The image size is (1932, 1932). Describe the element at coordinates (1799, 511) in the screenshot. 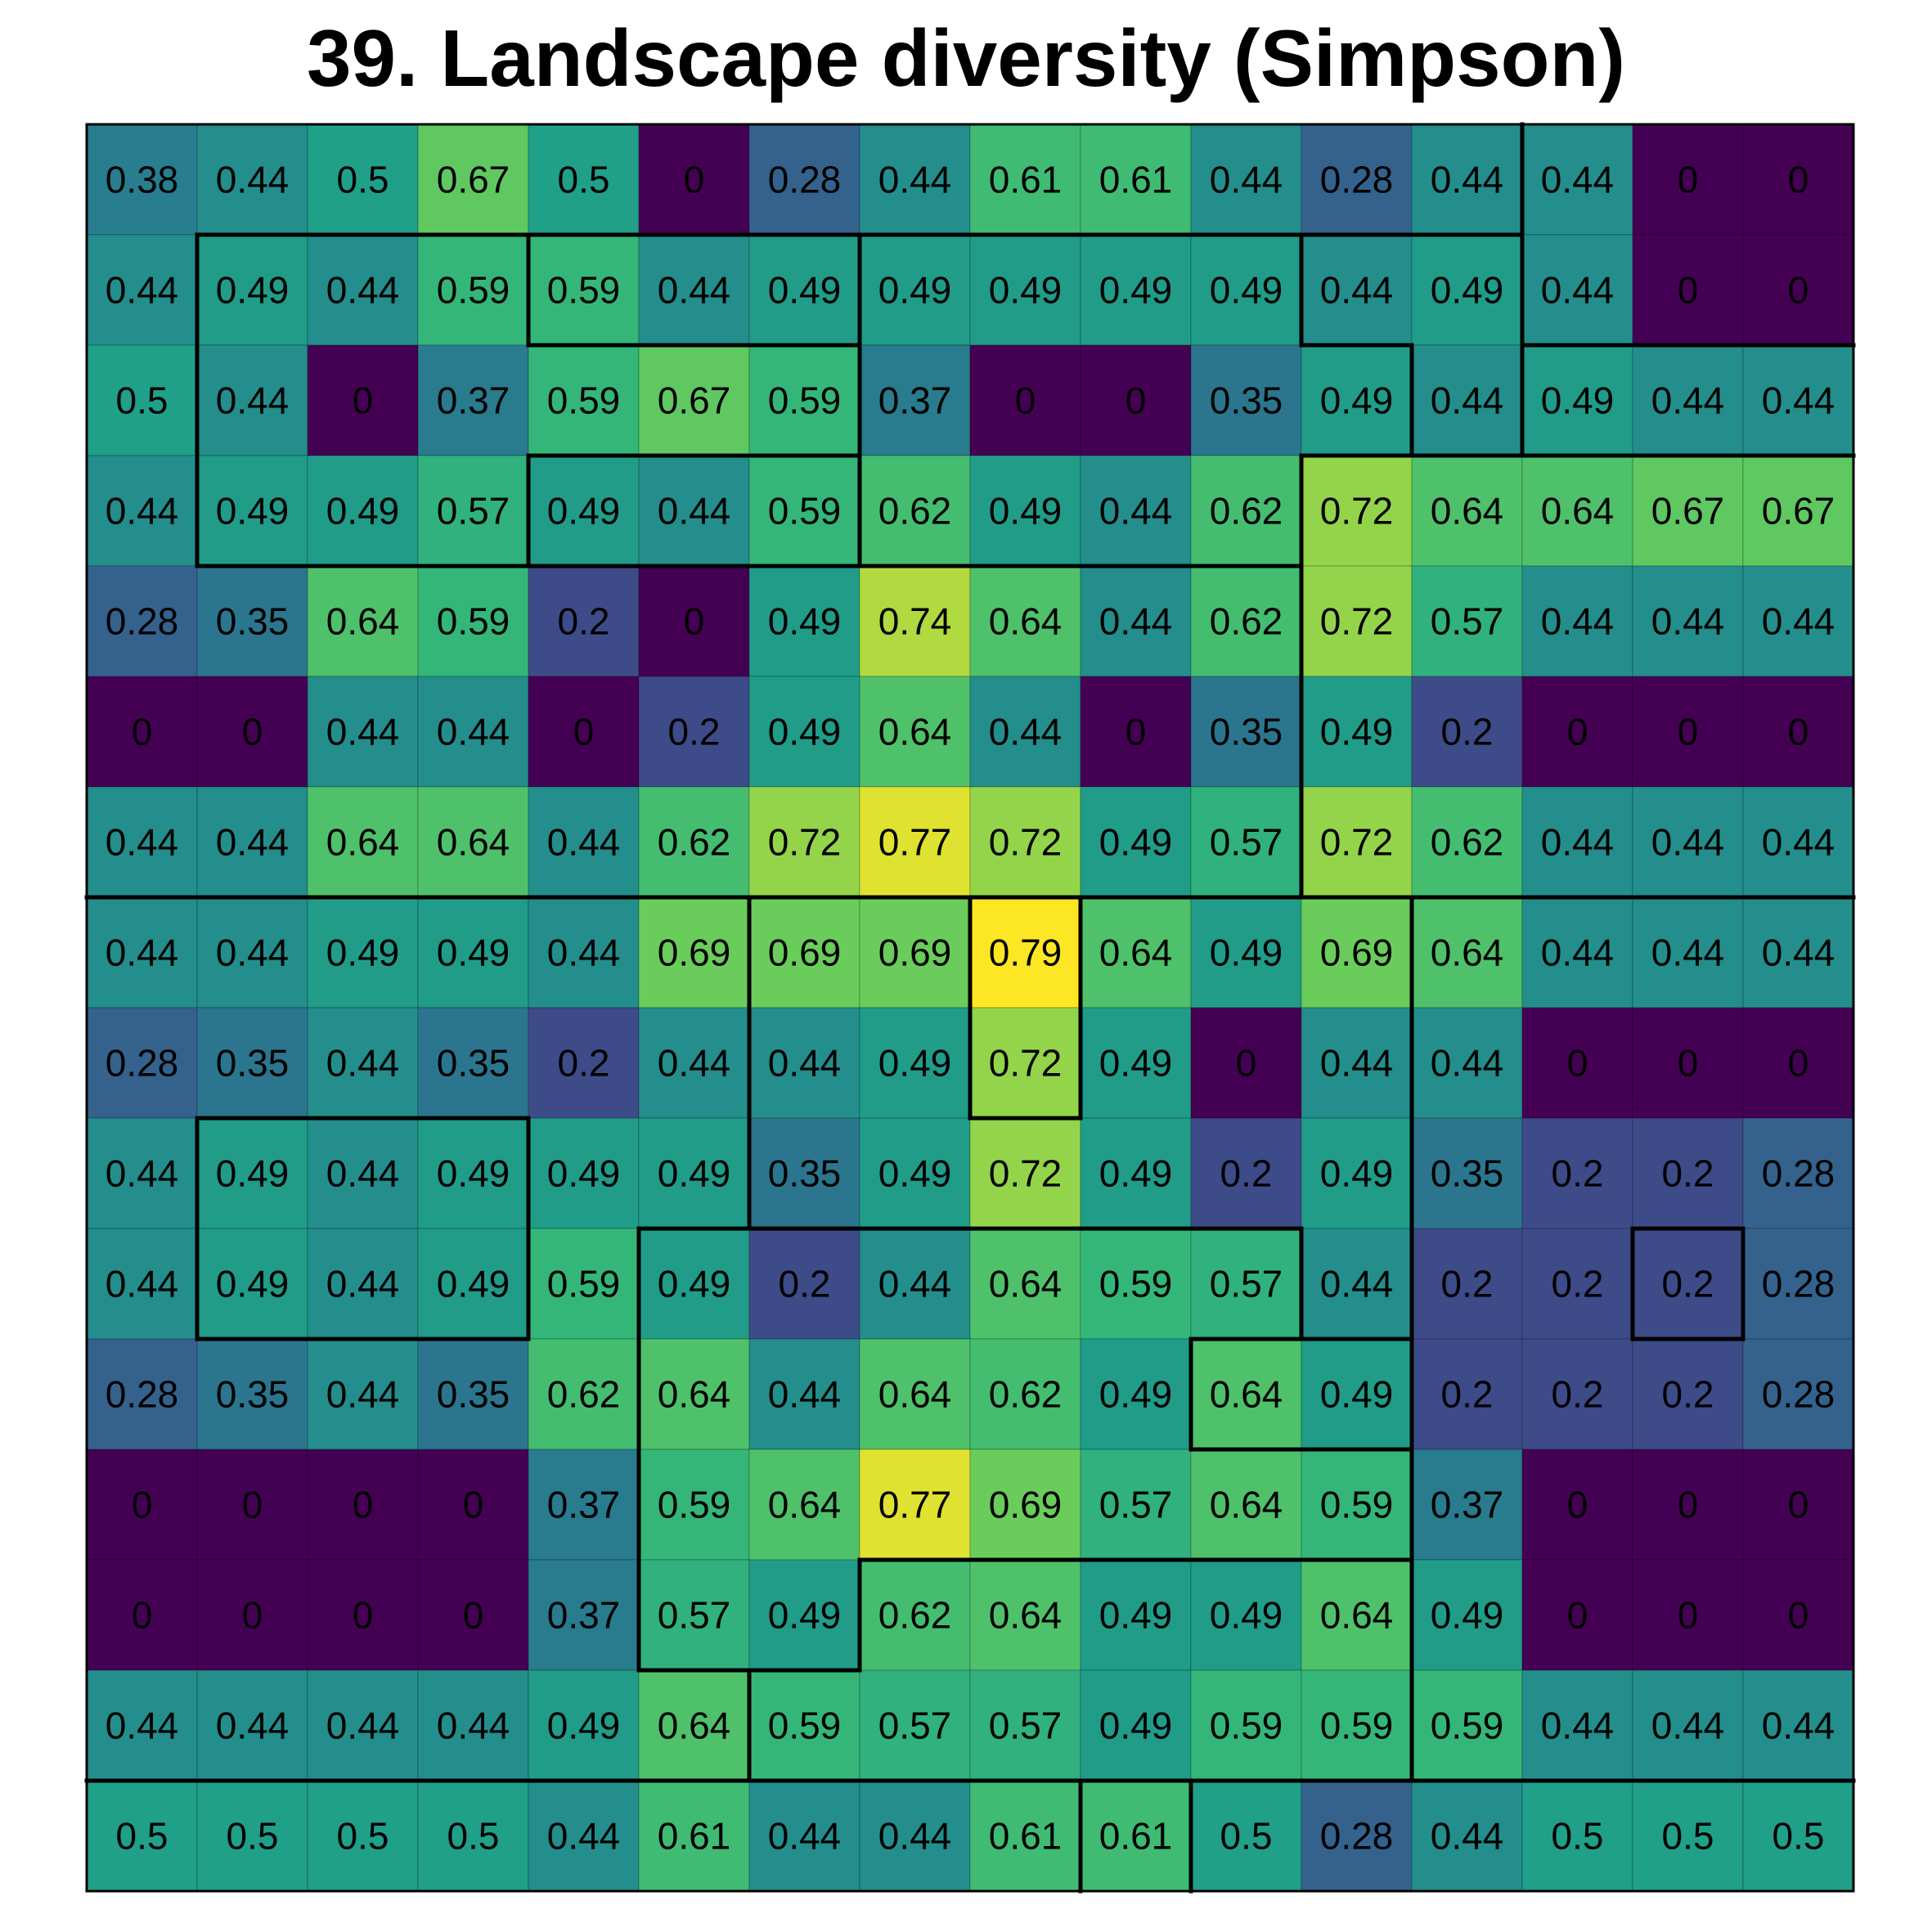

I see `cell-value-label: 0.67` at that location.